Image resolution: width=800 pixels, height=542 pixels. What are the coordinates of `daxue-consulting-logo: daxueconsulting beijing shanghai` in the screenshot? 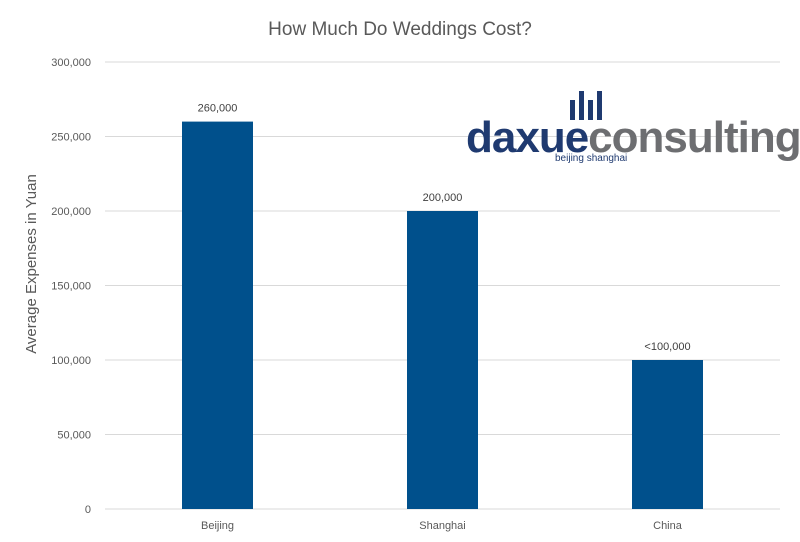 It's located at (633, 127).